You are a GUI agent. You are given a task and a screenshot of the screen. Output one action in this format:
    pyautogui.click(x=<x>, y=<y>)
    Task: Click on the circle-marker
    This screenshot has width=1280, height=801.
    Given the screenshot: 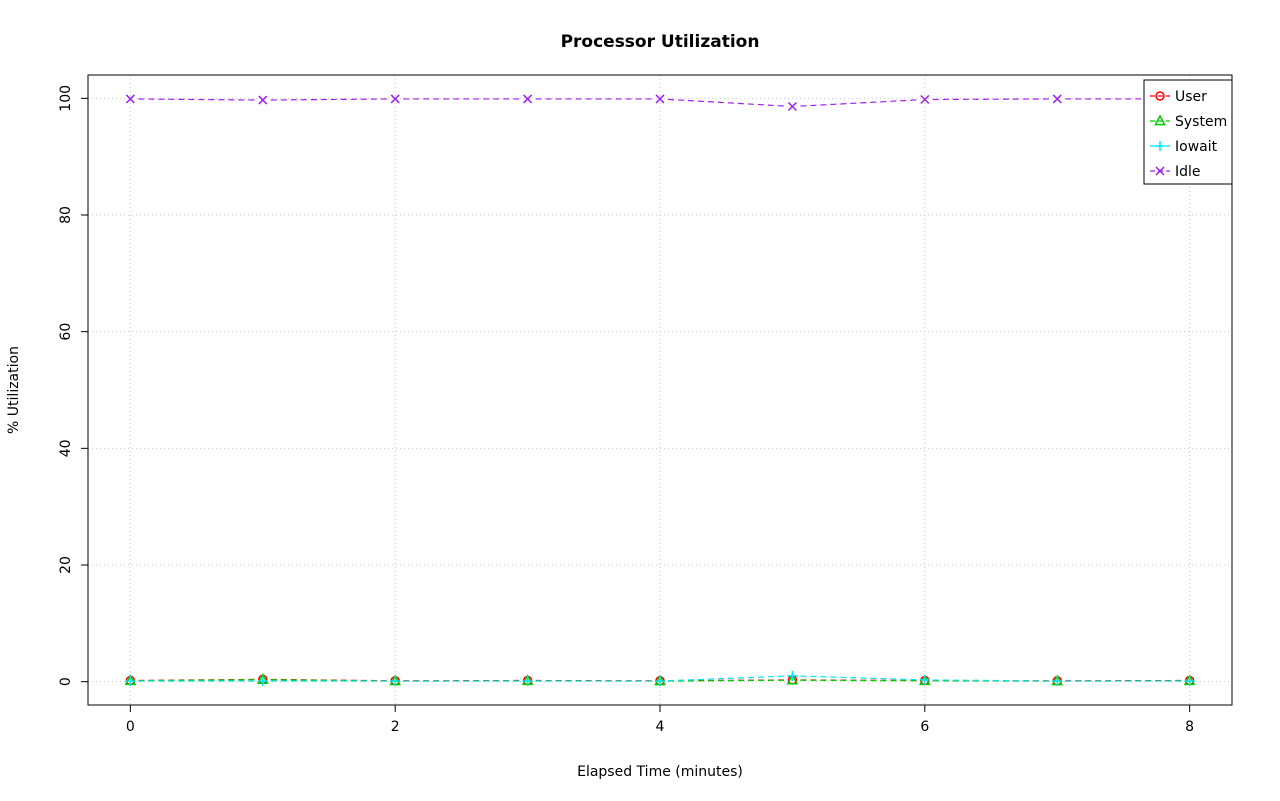 What is the action you would take?
    pyautogui.click(x=1160, y=96)
    